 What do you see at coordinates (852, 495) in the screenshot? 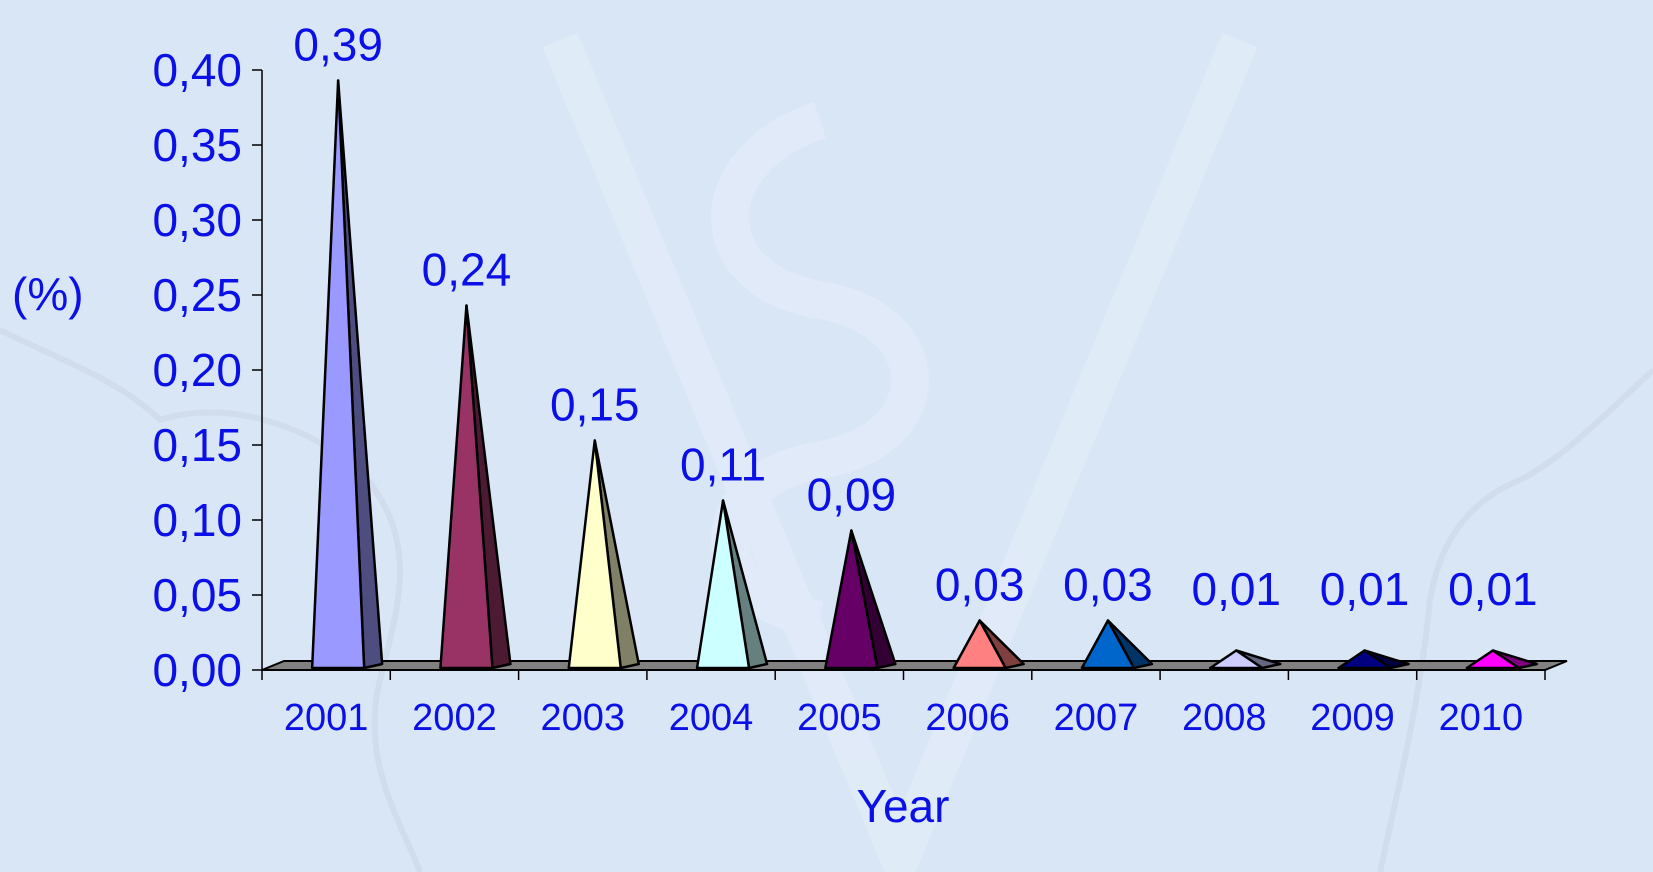
I see `data-label: 0,09` at bounding box center [852, 495].